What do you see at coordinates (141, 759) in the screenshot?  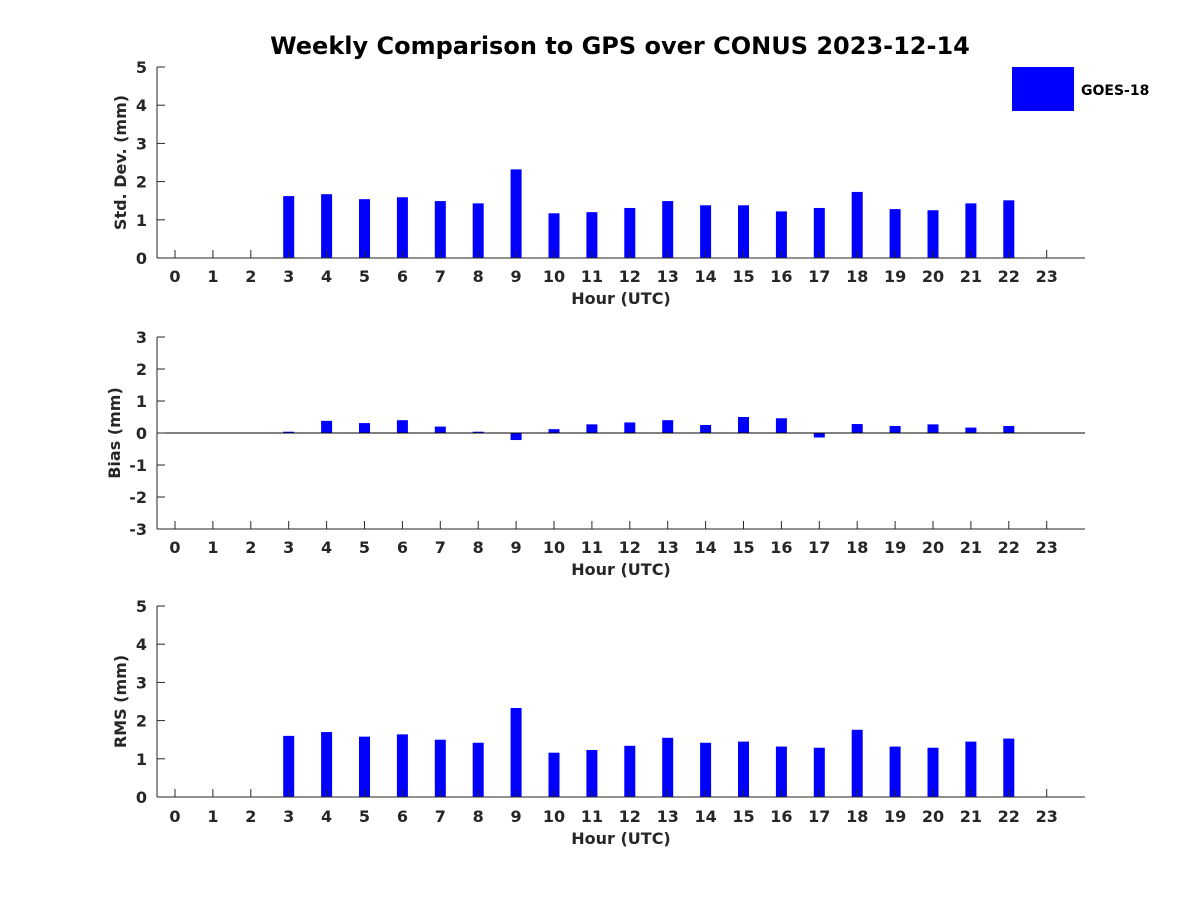 I see `y-tick-label-3-1: 1` at bounding box center [141, 759].